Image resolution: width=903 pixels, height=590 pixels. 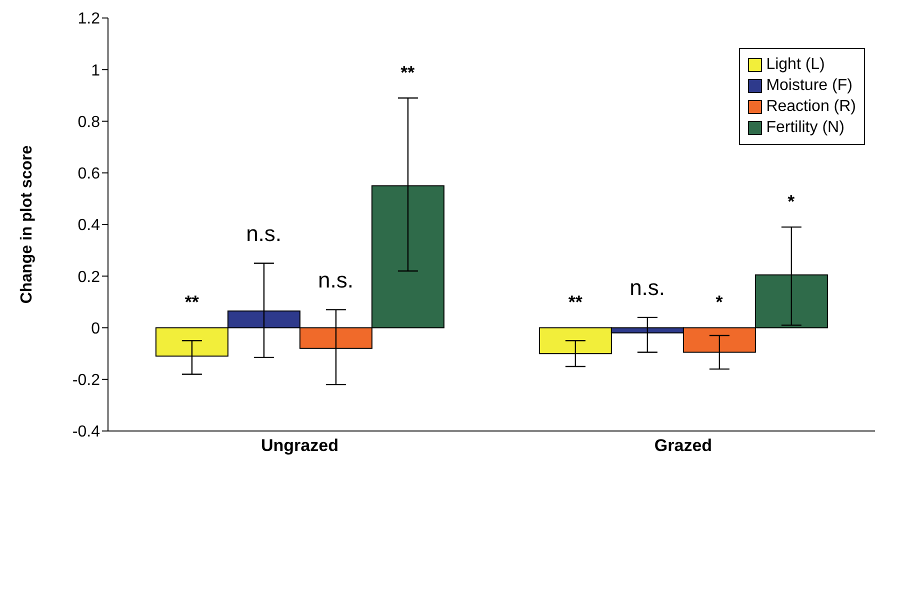 What do you see at coordinates (95, 71) in the screenshot?
I see `y-tick-label: 1` at bounding box center [95, 71].